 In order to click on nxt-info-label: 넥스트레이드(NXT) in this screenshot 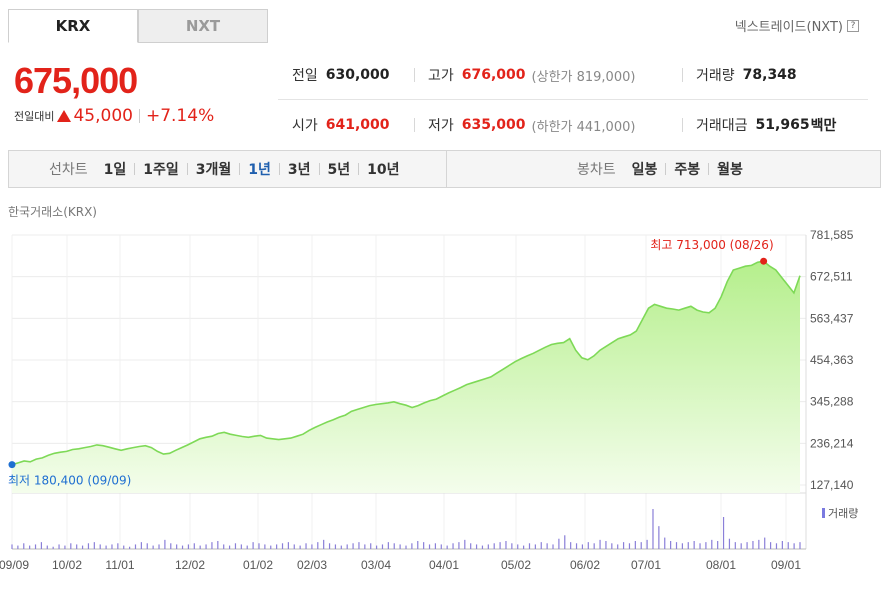, I will do `click(788, 27)`.